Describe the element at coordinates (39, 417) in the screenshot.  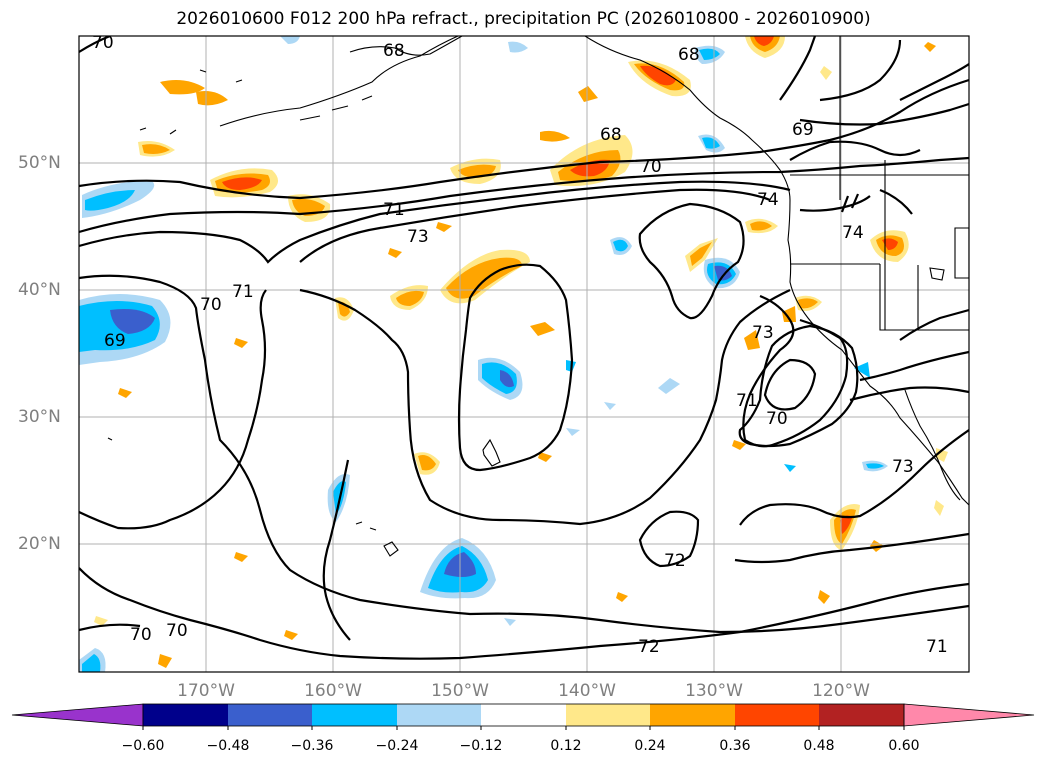
I see `lat-label: 30°N` at that location.